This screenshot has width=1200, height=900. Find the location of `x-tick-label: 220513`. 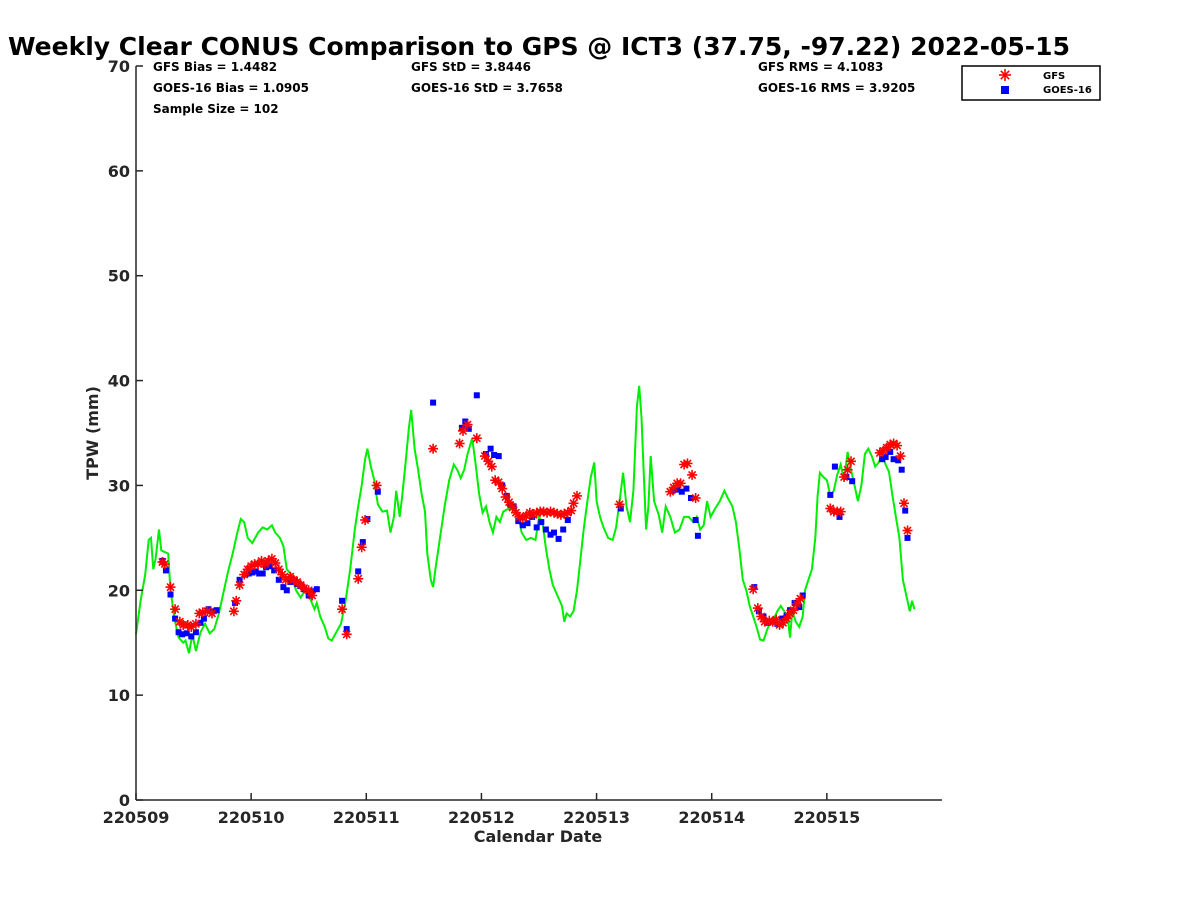

x-tick-label: 220513 is located at coordinates (596, 817).